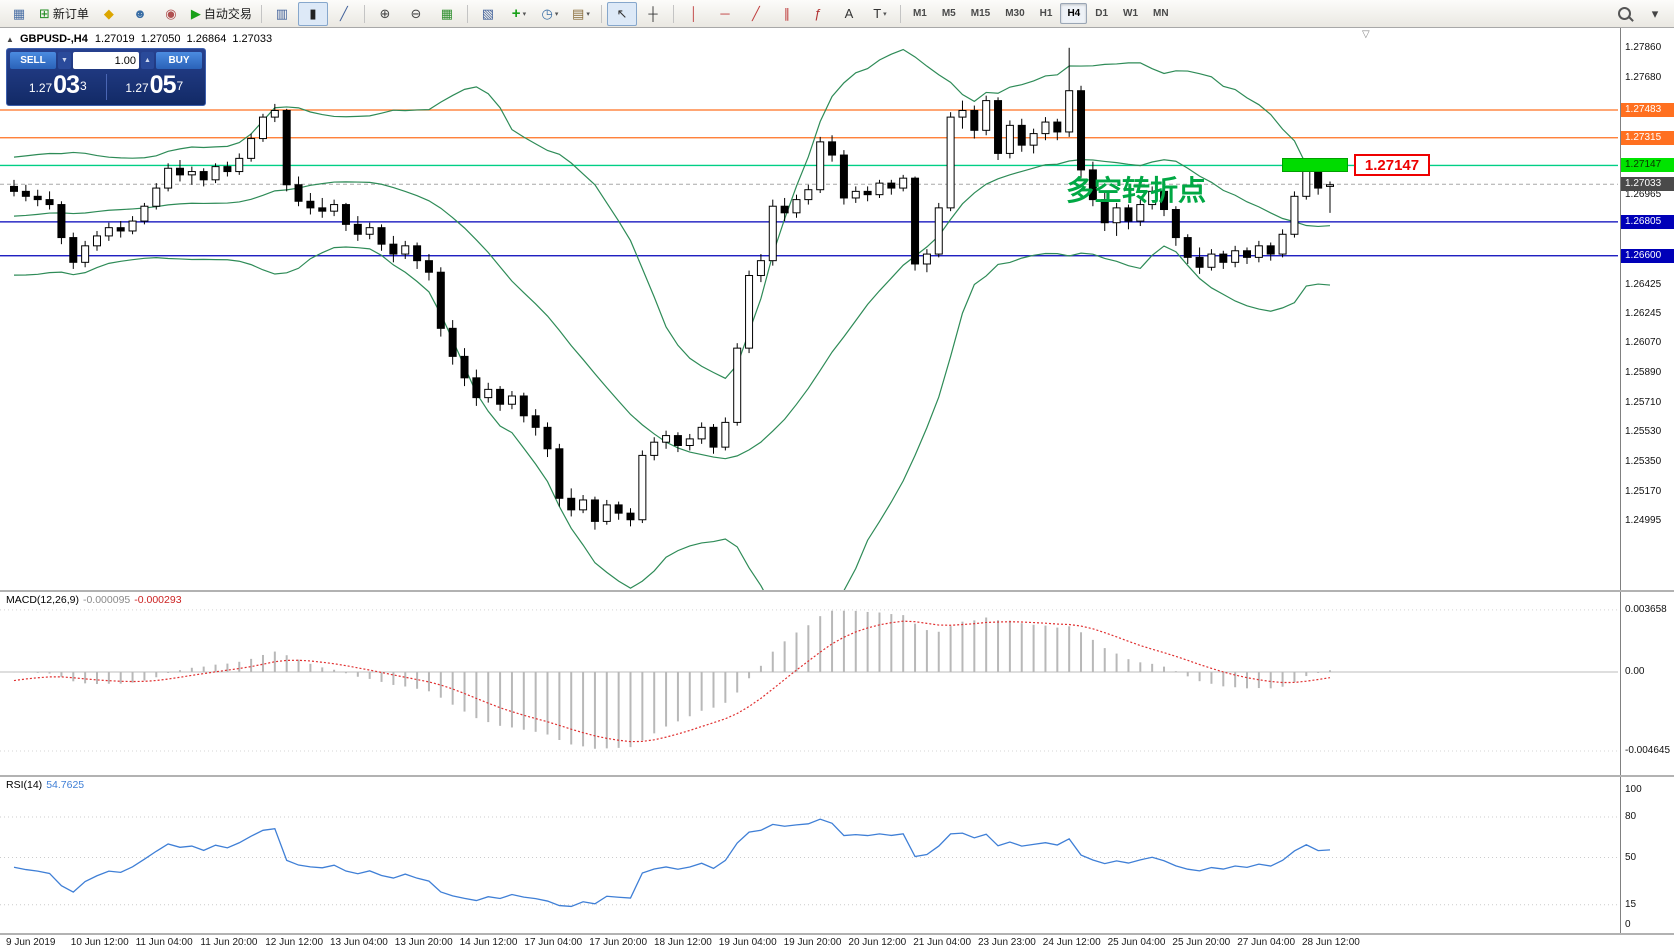 This screenshot has height=950, width=1674. I want to click on timeframe-w1-button: W1, so click(1131, 13).